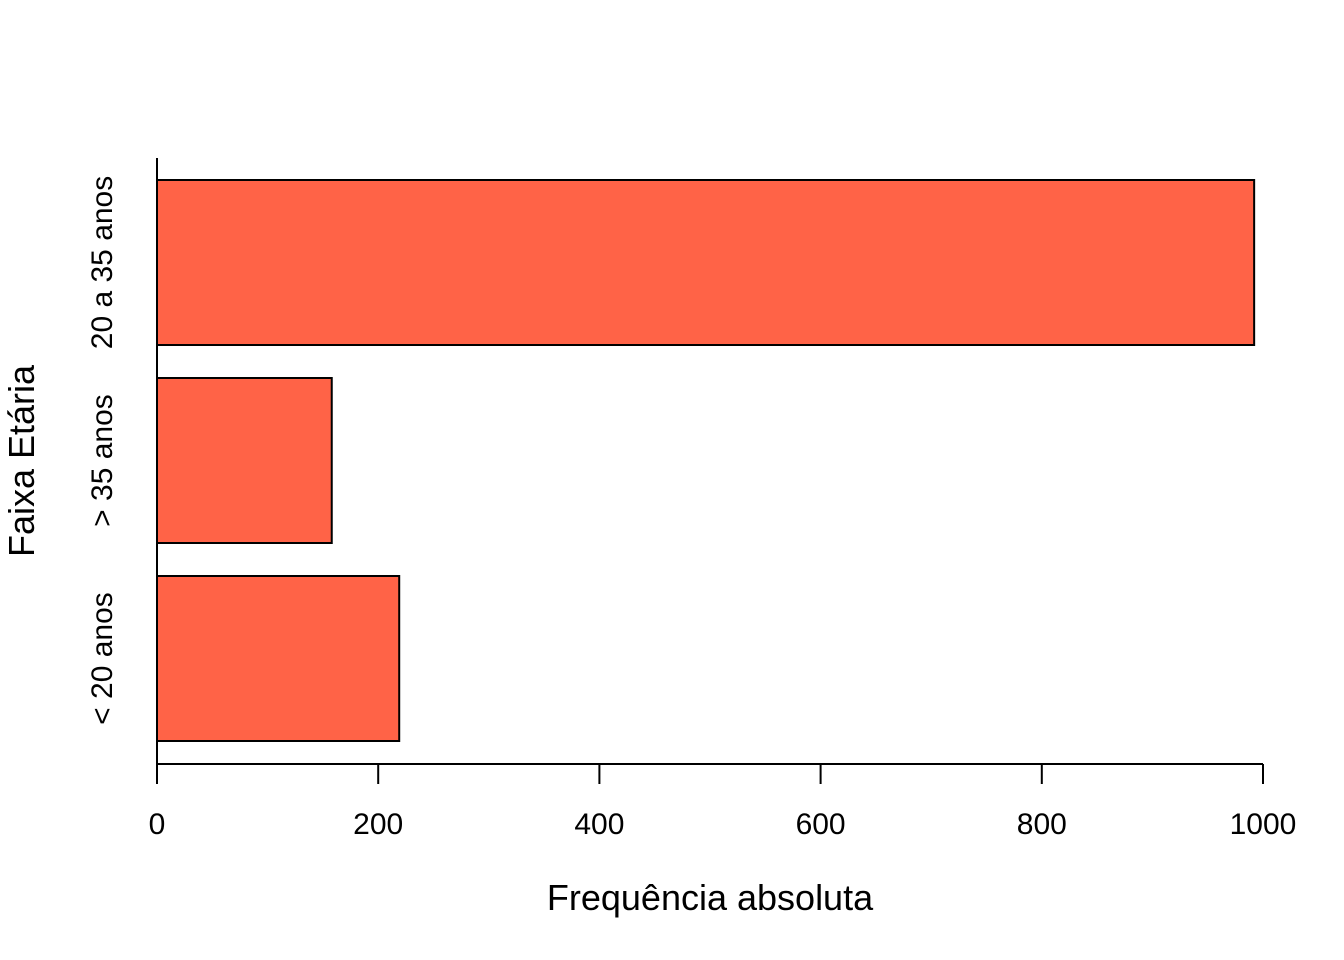 The height and width of the screenshot is (960, 1344). Describe the element at coordinates (102, 460) in the screenshot. I see `category-label-1: > 35 anos` at that location.